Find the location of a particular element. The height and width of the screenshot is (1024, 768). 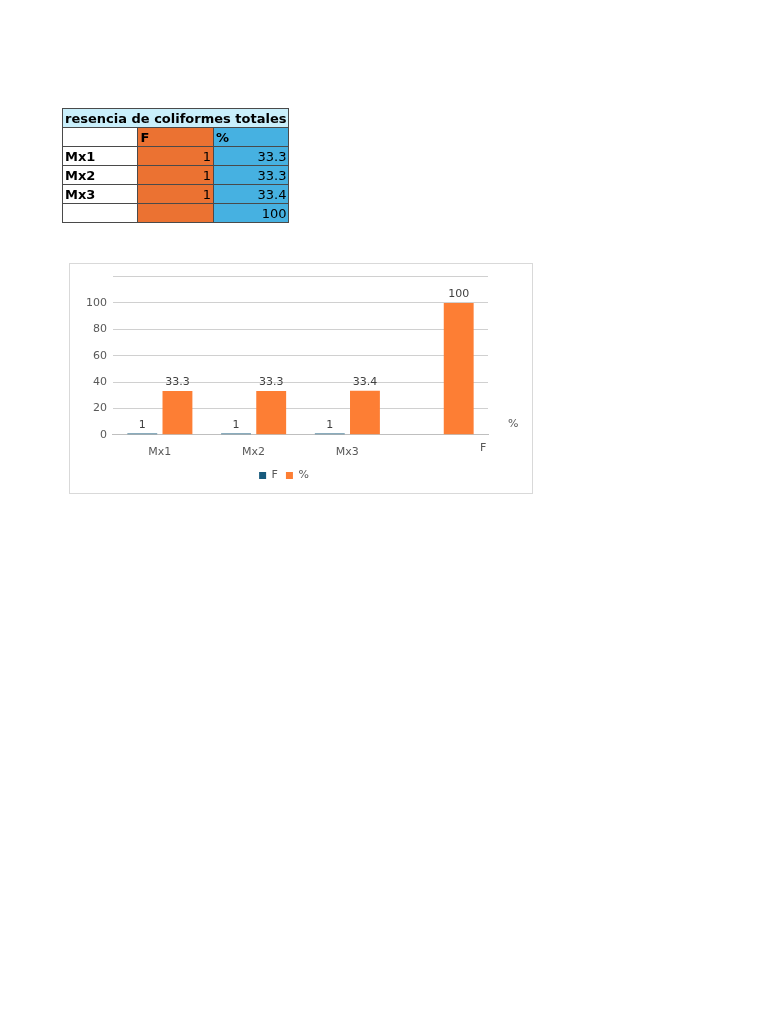

text: F is located at coordinates (483, 447).